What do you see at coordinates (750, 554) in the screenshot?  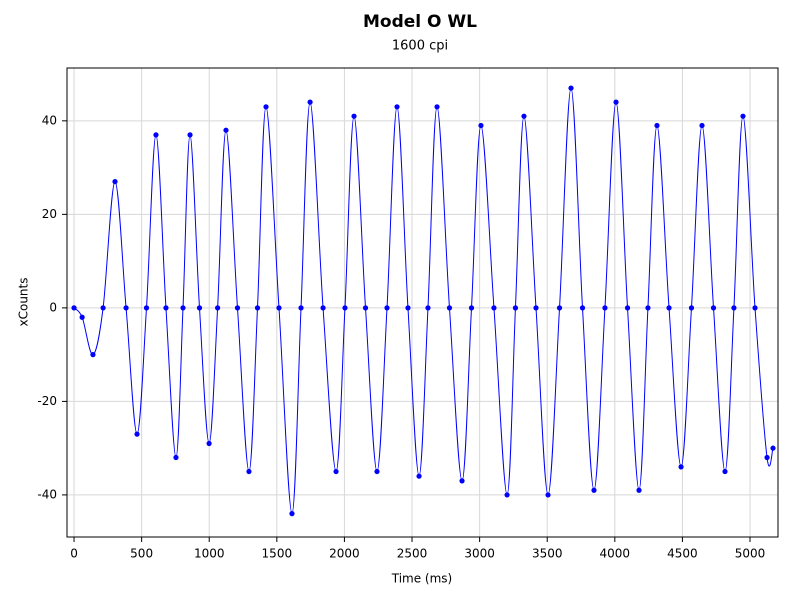 I see `x-tick-label: 5000` at bounding box center [750, 554].